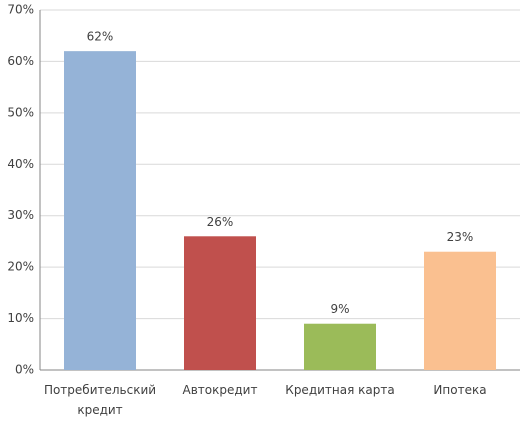 Image resolution: width=531 pixels, height=422 pixels. What do you see at coordinates (339, 309) in the screenshot?
I see `value-label: 9%` at bounding box center [339, 309].